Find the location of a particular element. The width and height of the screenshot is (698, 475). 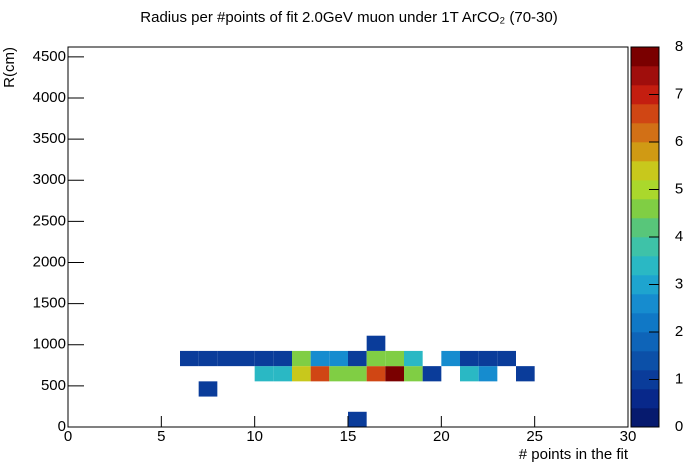

z-tick-label: 4 is located at coordinates (679, 236).